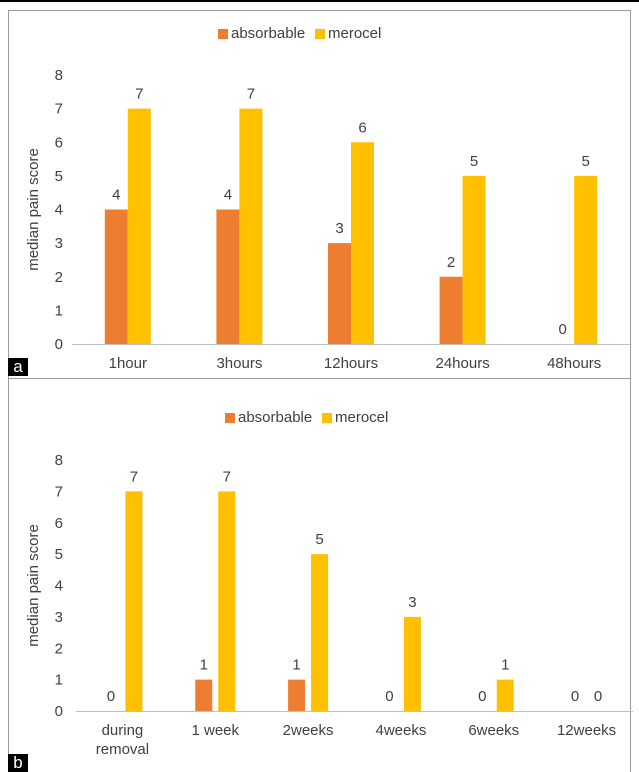 This screenshot has width=639, height=772. What do you see at coordinates (574, 363) in the screenshot?
I see `x-tick-label: 48hours` at bounding box center [574, 363].